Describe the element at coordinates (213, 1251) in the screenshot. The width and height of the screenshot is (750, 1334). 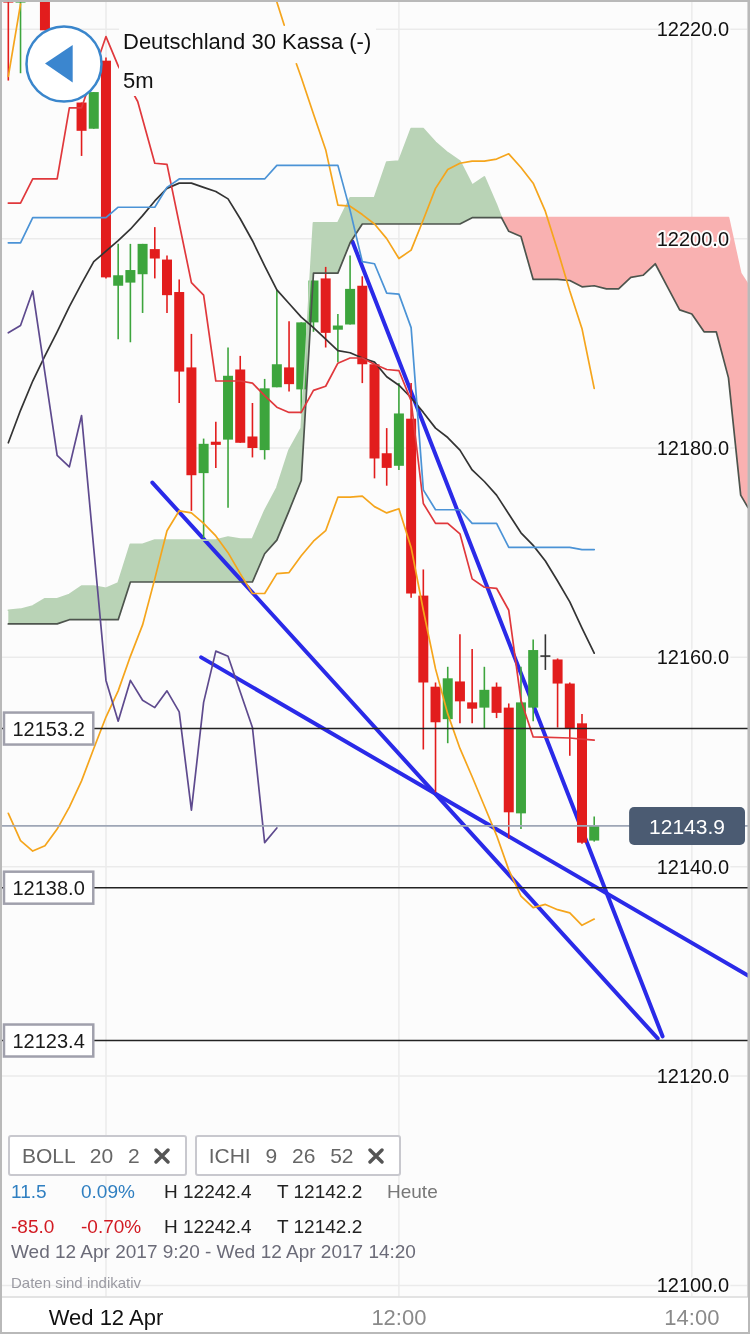
I see `annotation: Wed 12 Apr 2017 9:20 - Wed 12 Apr 2017 14:20` at that location.